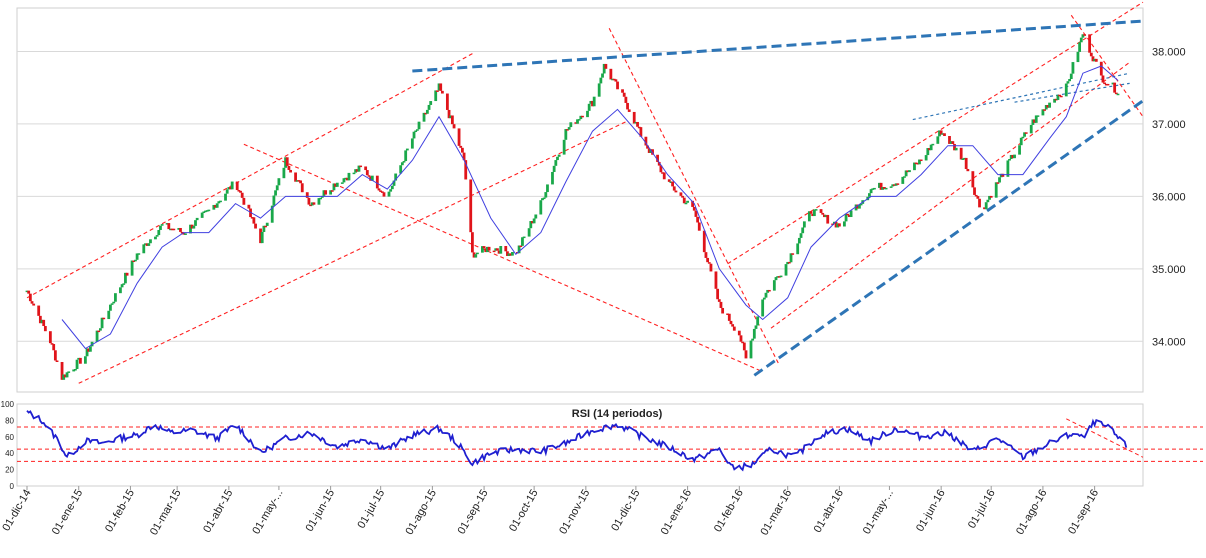 Image resolution: width=1206 pixels, height=558 pixels. I want to click on rsi-y-tick-label: 20, so click(9, 470).